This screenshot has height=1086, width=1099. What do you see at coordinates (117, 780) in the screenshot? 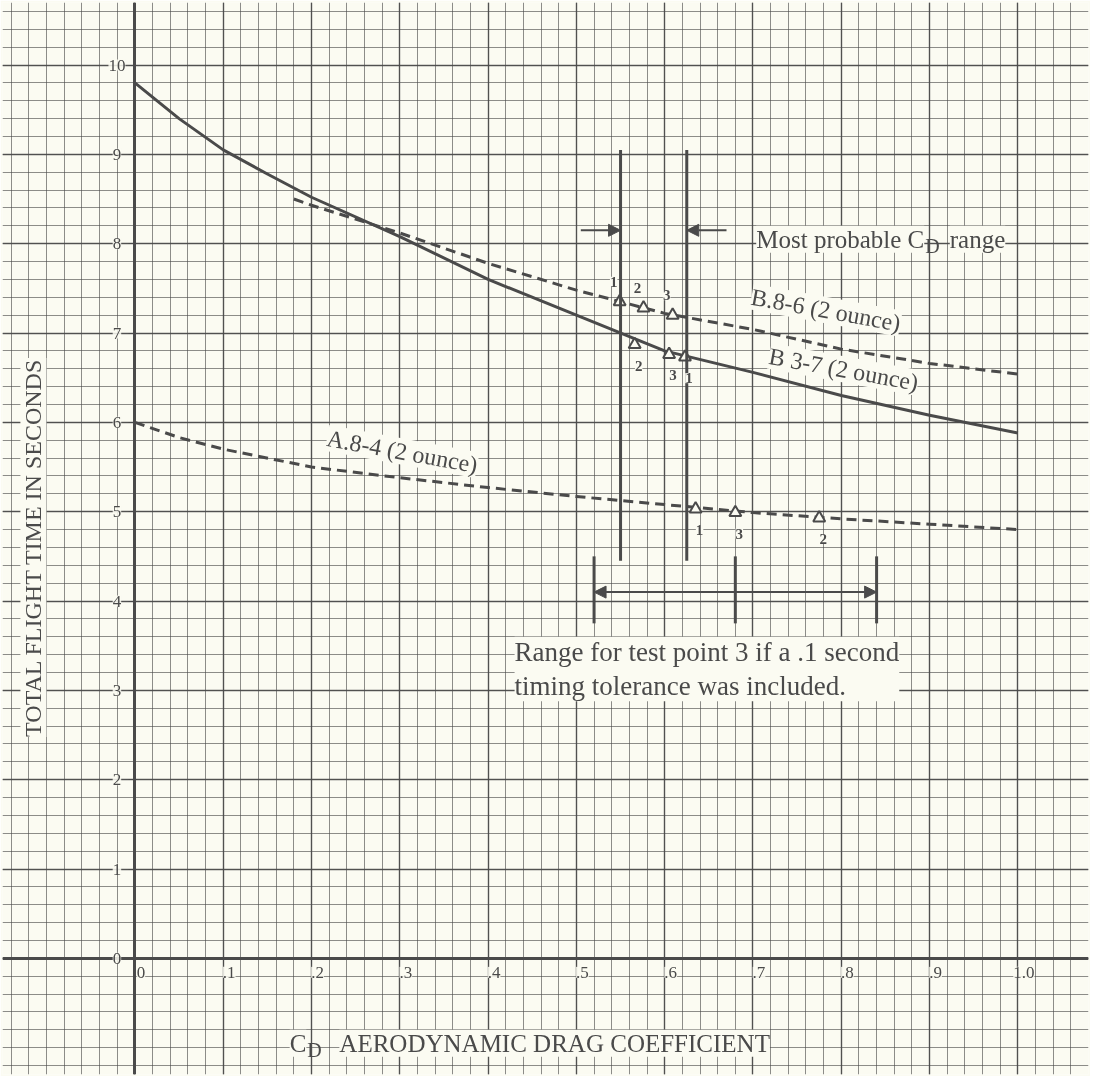
I see `y-tick-label: 2` at bounding box center [117, 780].